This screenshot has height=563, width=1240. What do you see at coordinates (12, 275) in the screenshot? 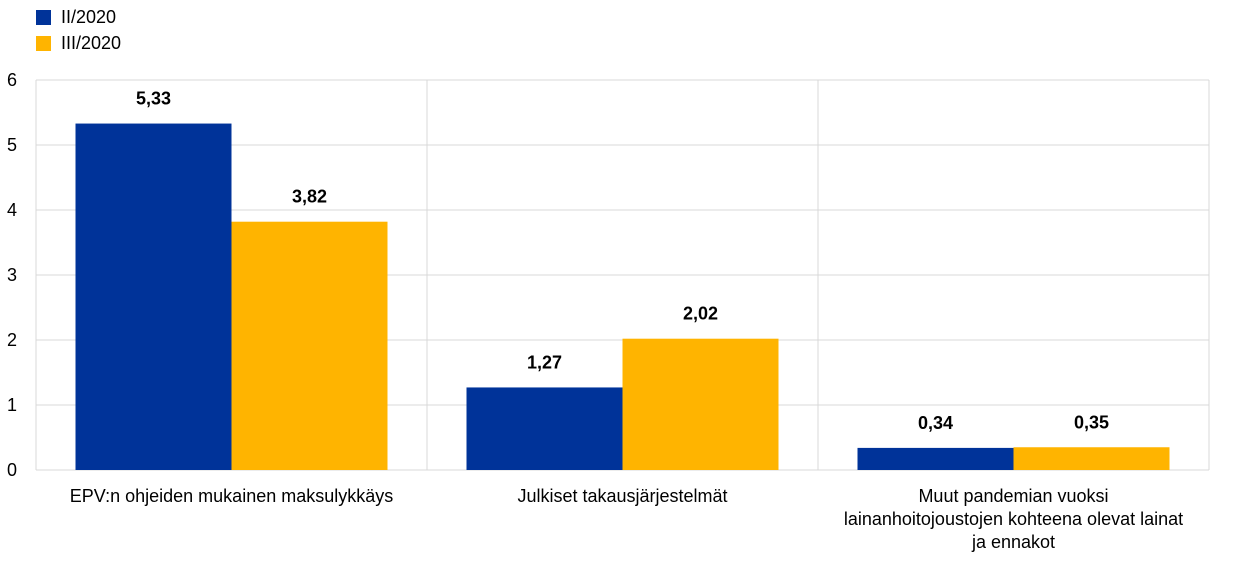
I see `y-tick-label-3: 3` at bounding box center [12, 275].